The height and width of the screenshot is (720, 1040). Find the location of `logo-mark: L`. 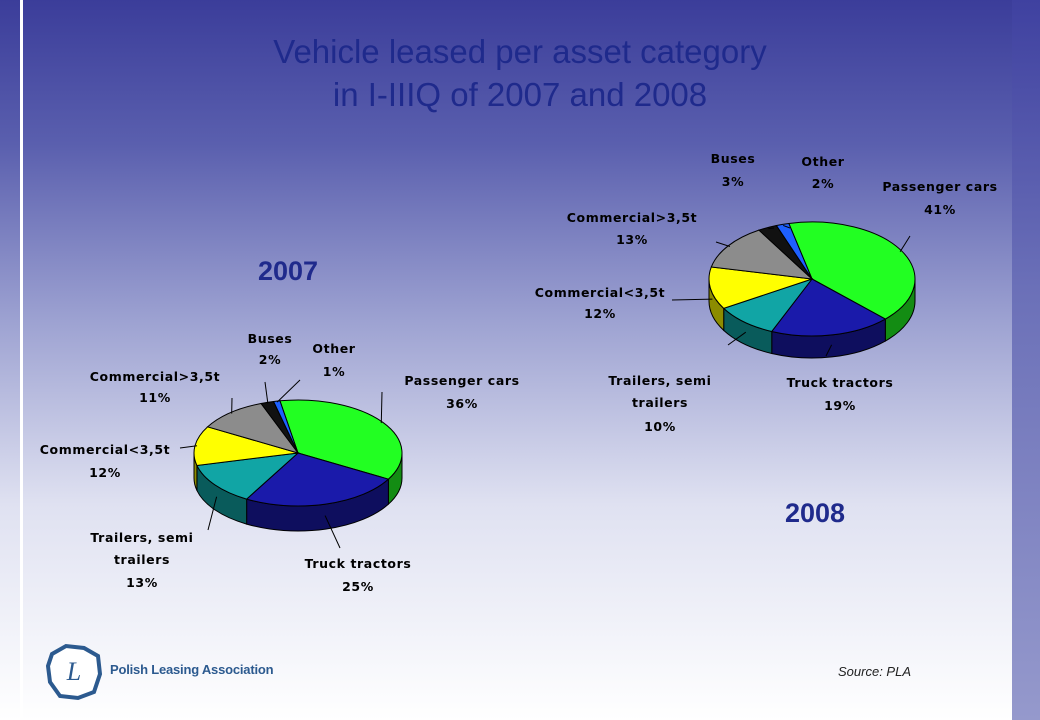

logo-mark: L is located at coordinates (73, 671).